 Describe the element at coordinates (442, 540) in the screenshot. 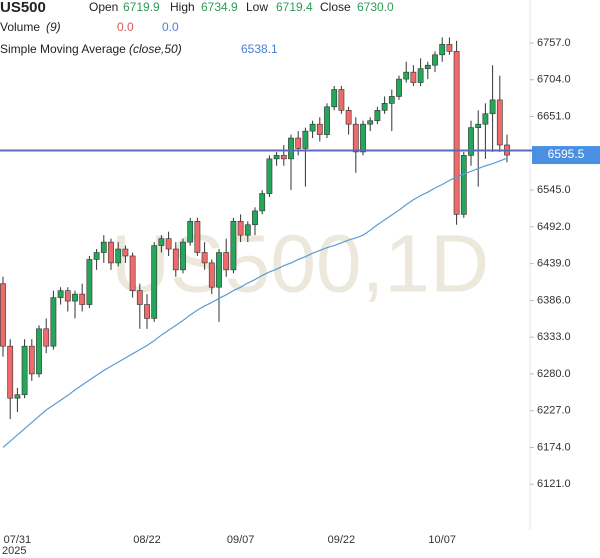

I see `x-tick-label: 10/07` at that location.